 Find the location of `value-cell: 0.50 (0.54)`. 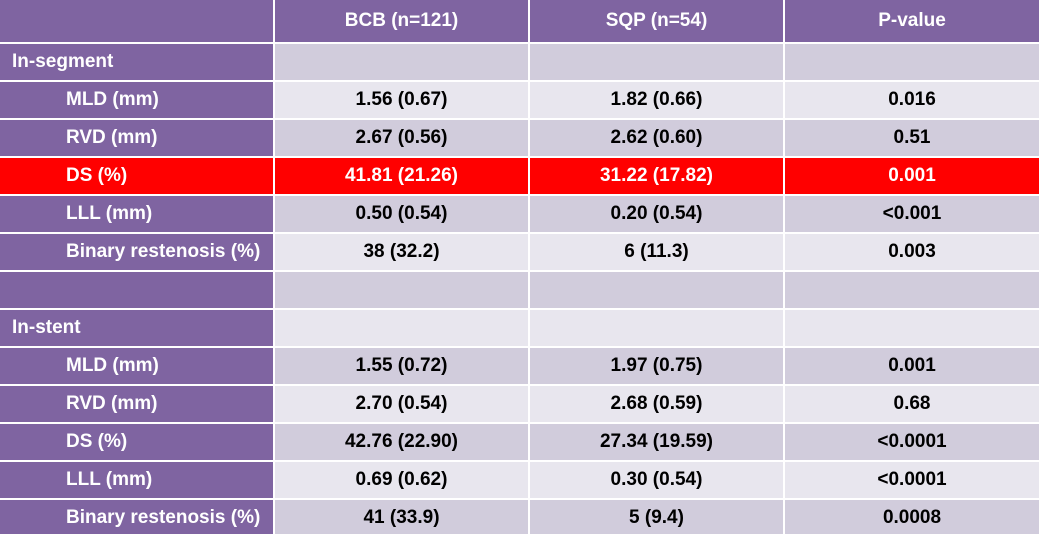

value-cell: 0.50 (0.54) is located at coordinates (402, 215).